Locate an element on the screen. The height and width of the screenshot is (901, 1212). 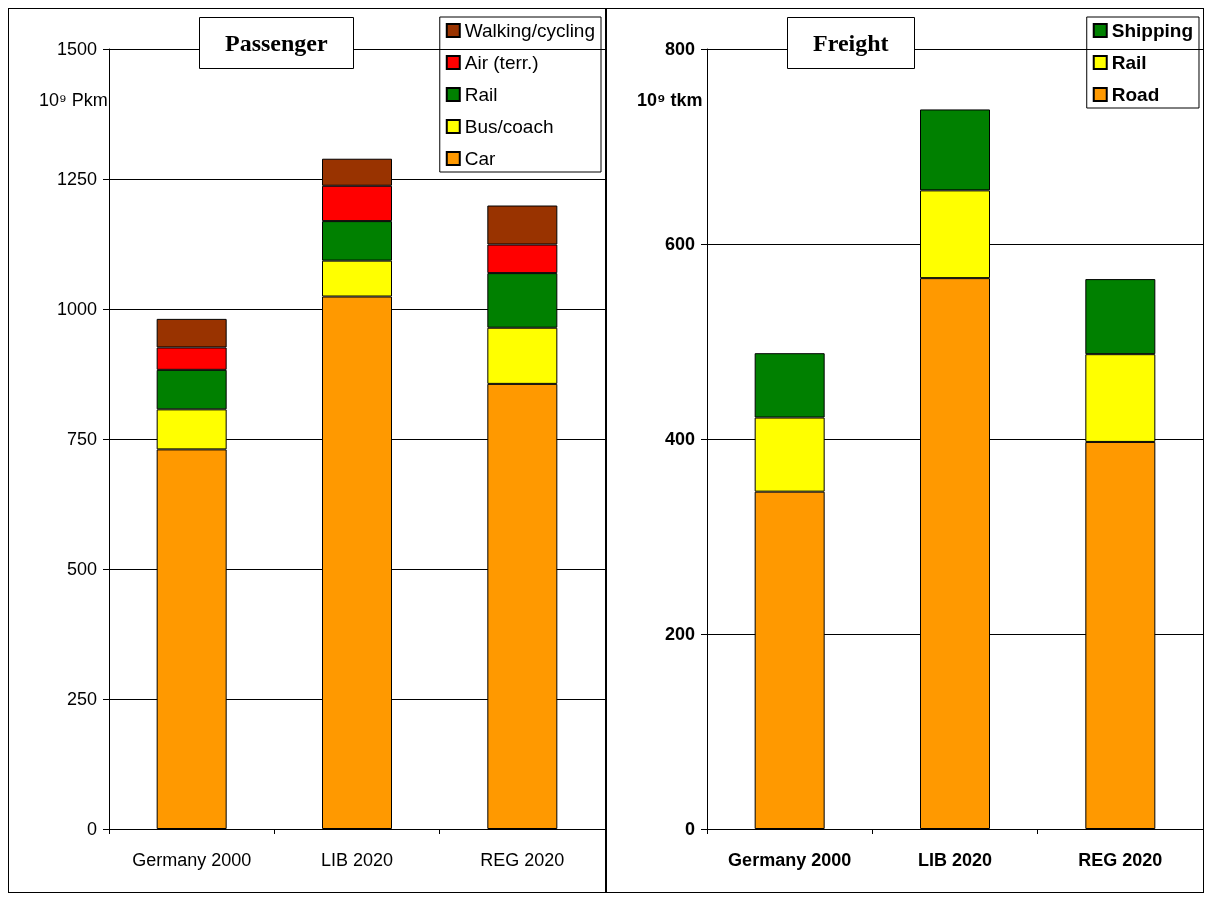
legend-label: Air (terr.) is located at coordinates (501, 62).